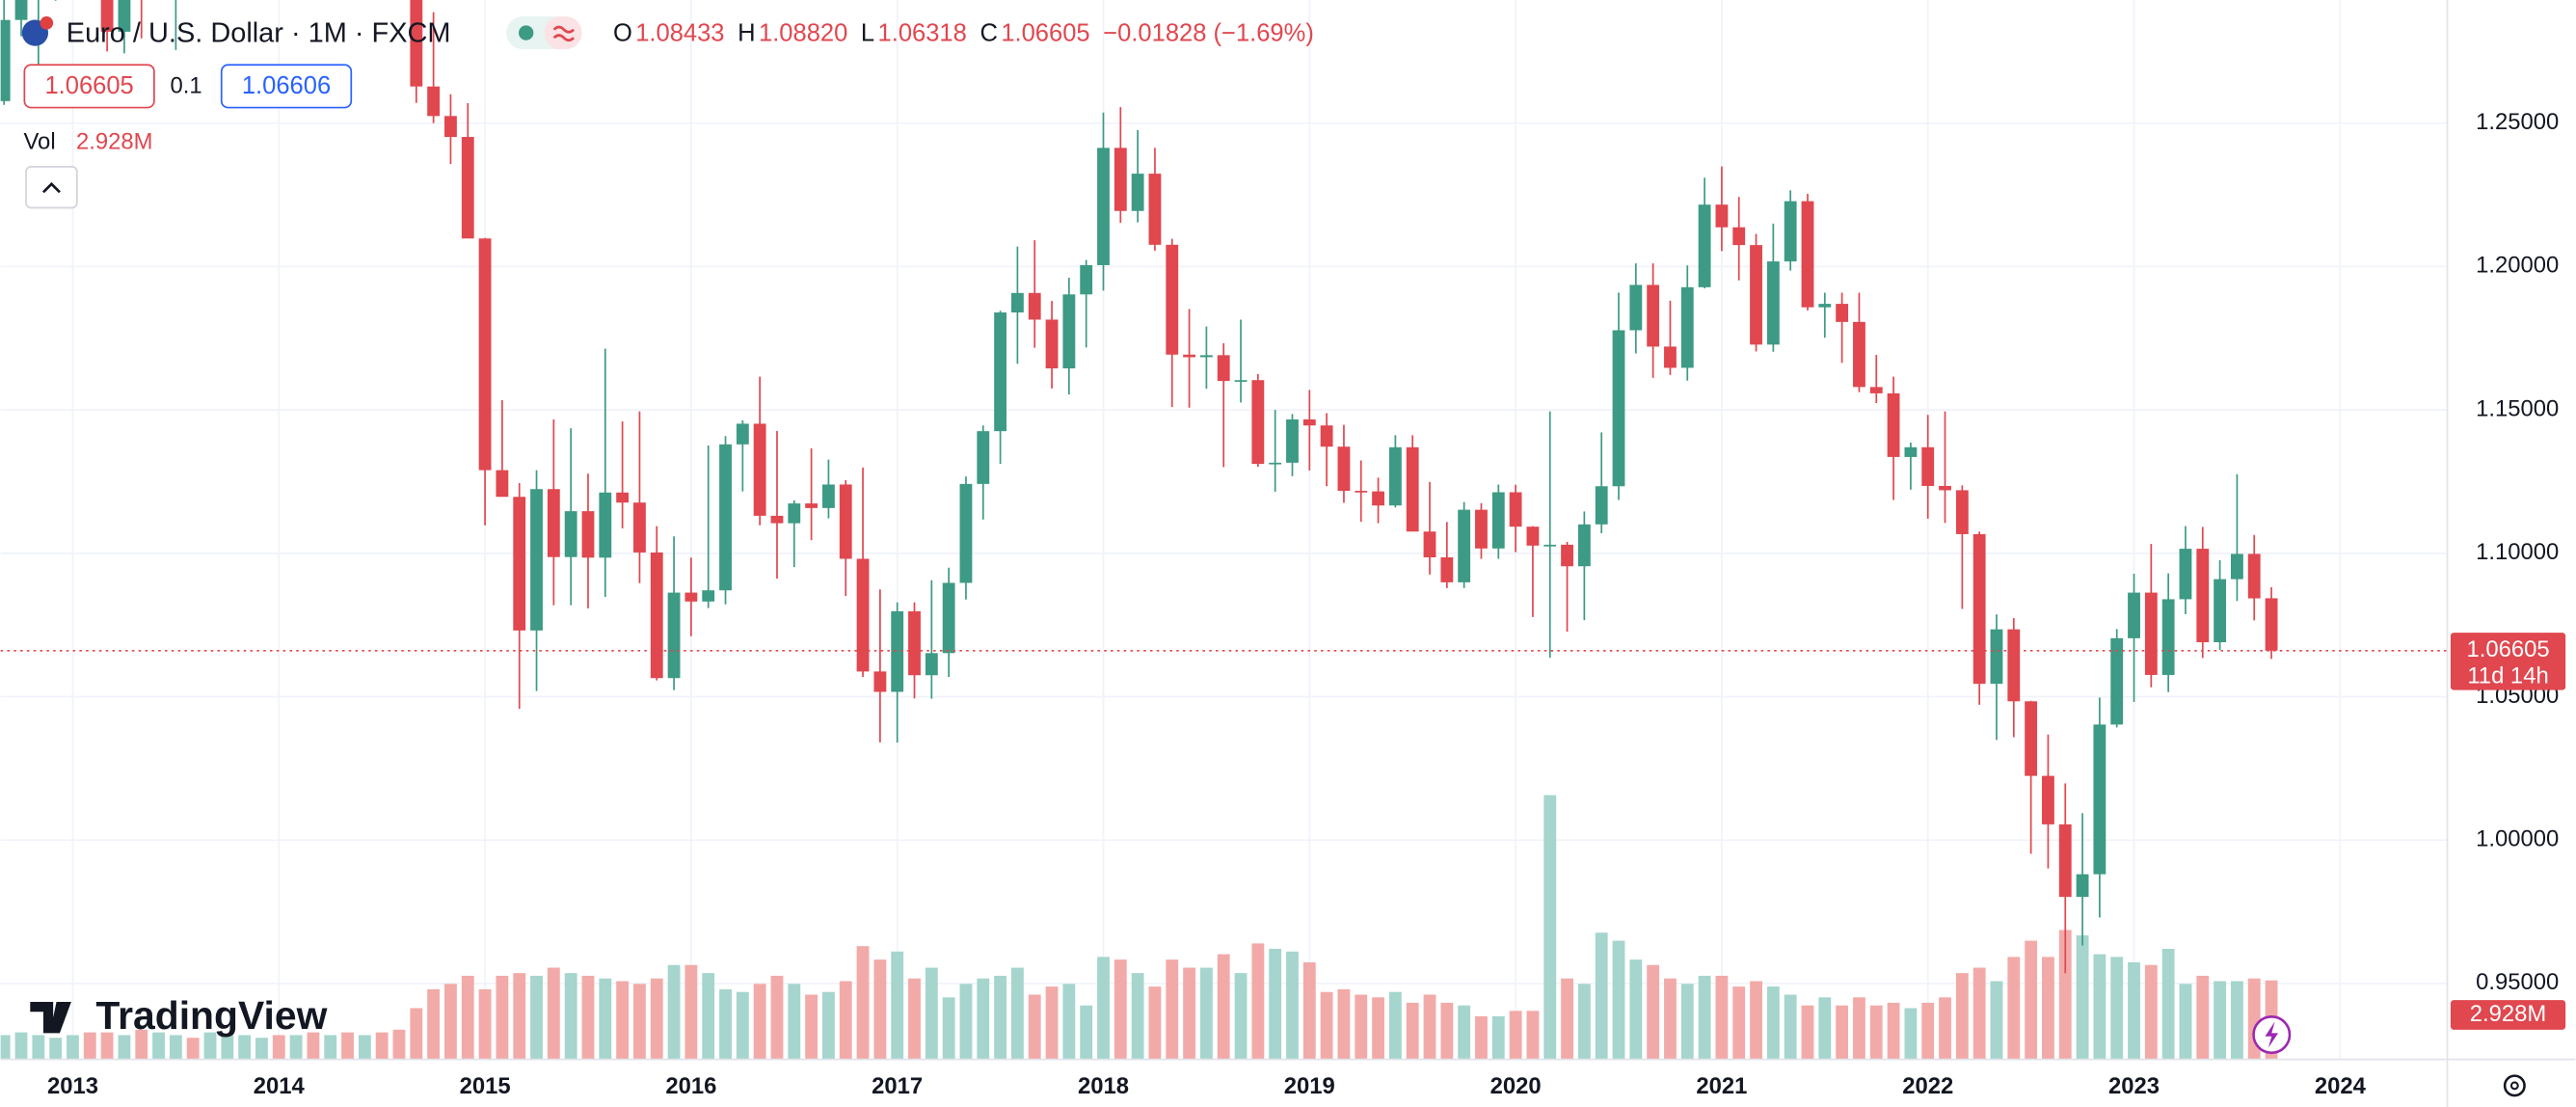 This screenshot has height=1107, width=2576. Describe the element at coordinates (1208, 33) in the screenshot. I see `change: −0.01828 (−1.69%)` at that location.